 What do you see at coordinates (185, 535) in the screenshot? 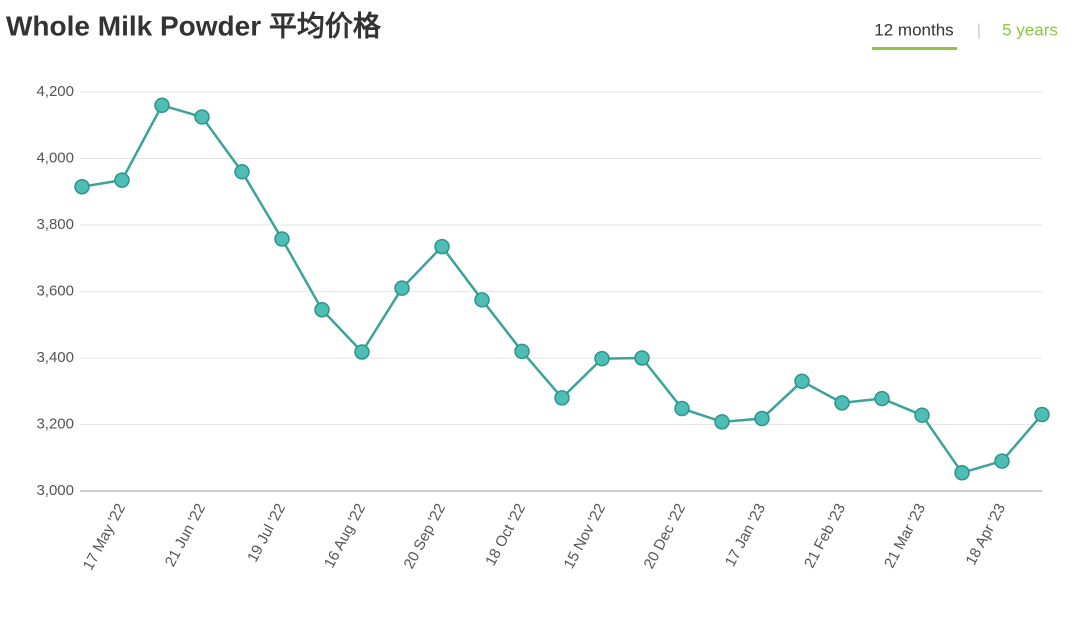
I see `x-tick-label: 21 Jun '22` at bounding box center [185, 535].